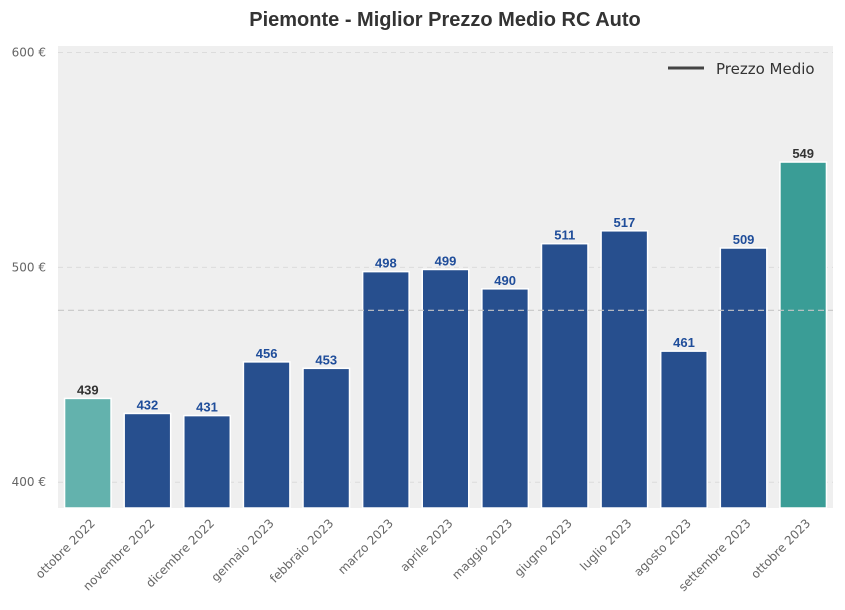 This screenshot has height=610, width=845. What do you see at coordinates (662, 547) in the screenshot?
I see `x-tick-label: agosto 2023` at bounding box center [662, 547].